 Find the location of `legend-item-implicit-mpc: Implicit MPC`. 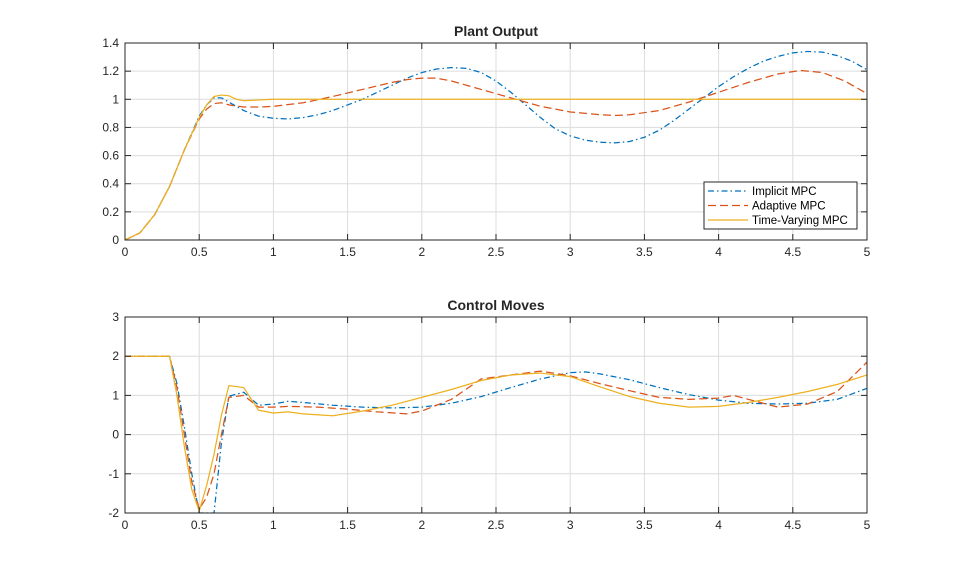

legend-item-implicit-mpc: Implicit MPC is located at coordinates (762, 192).